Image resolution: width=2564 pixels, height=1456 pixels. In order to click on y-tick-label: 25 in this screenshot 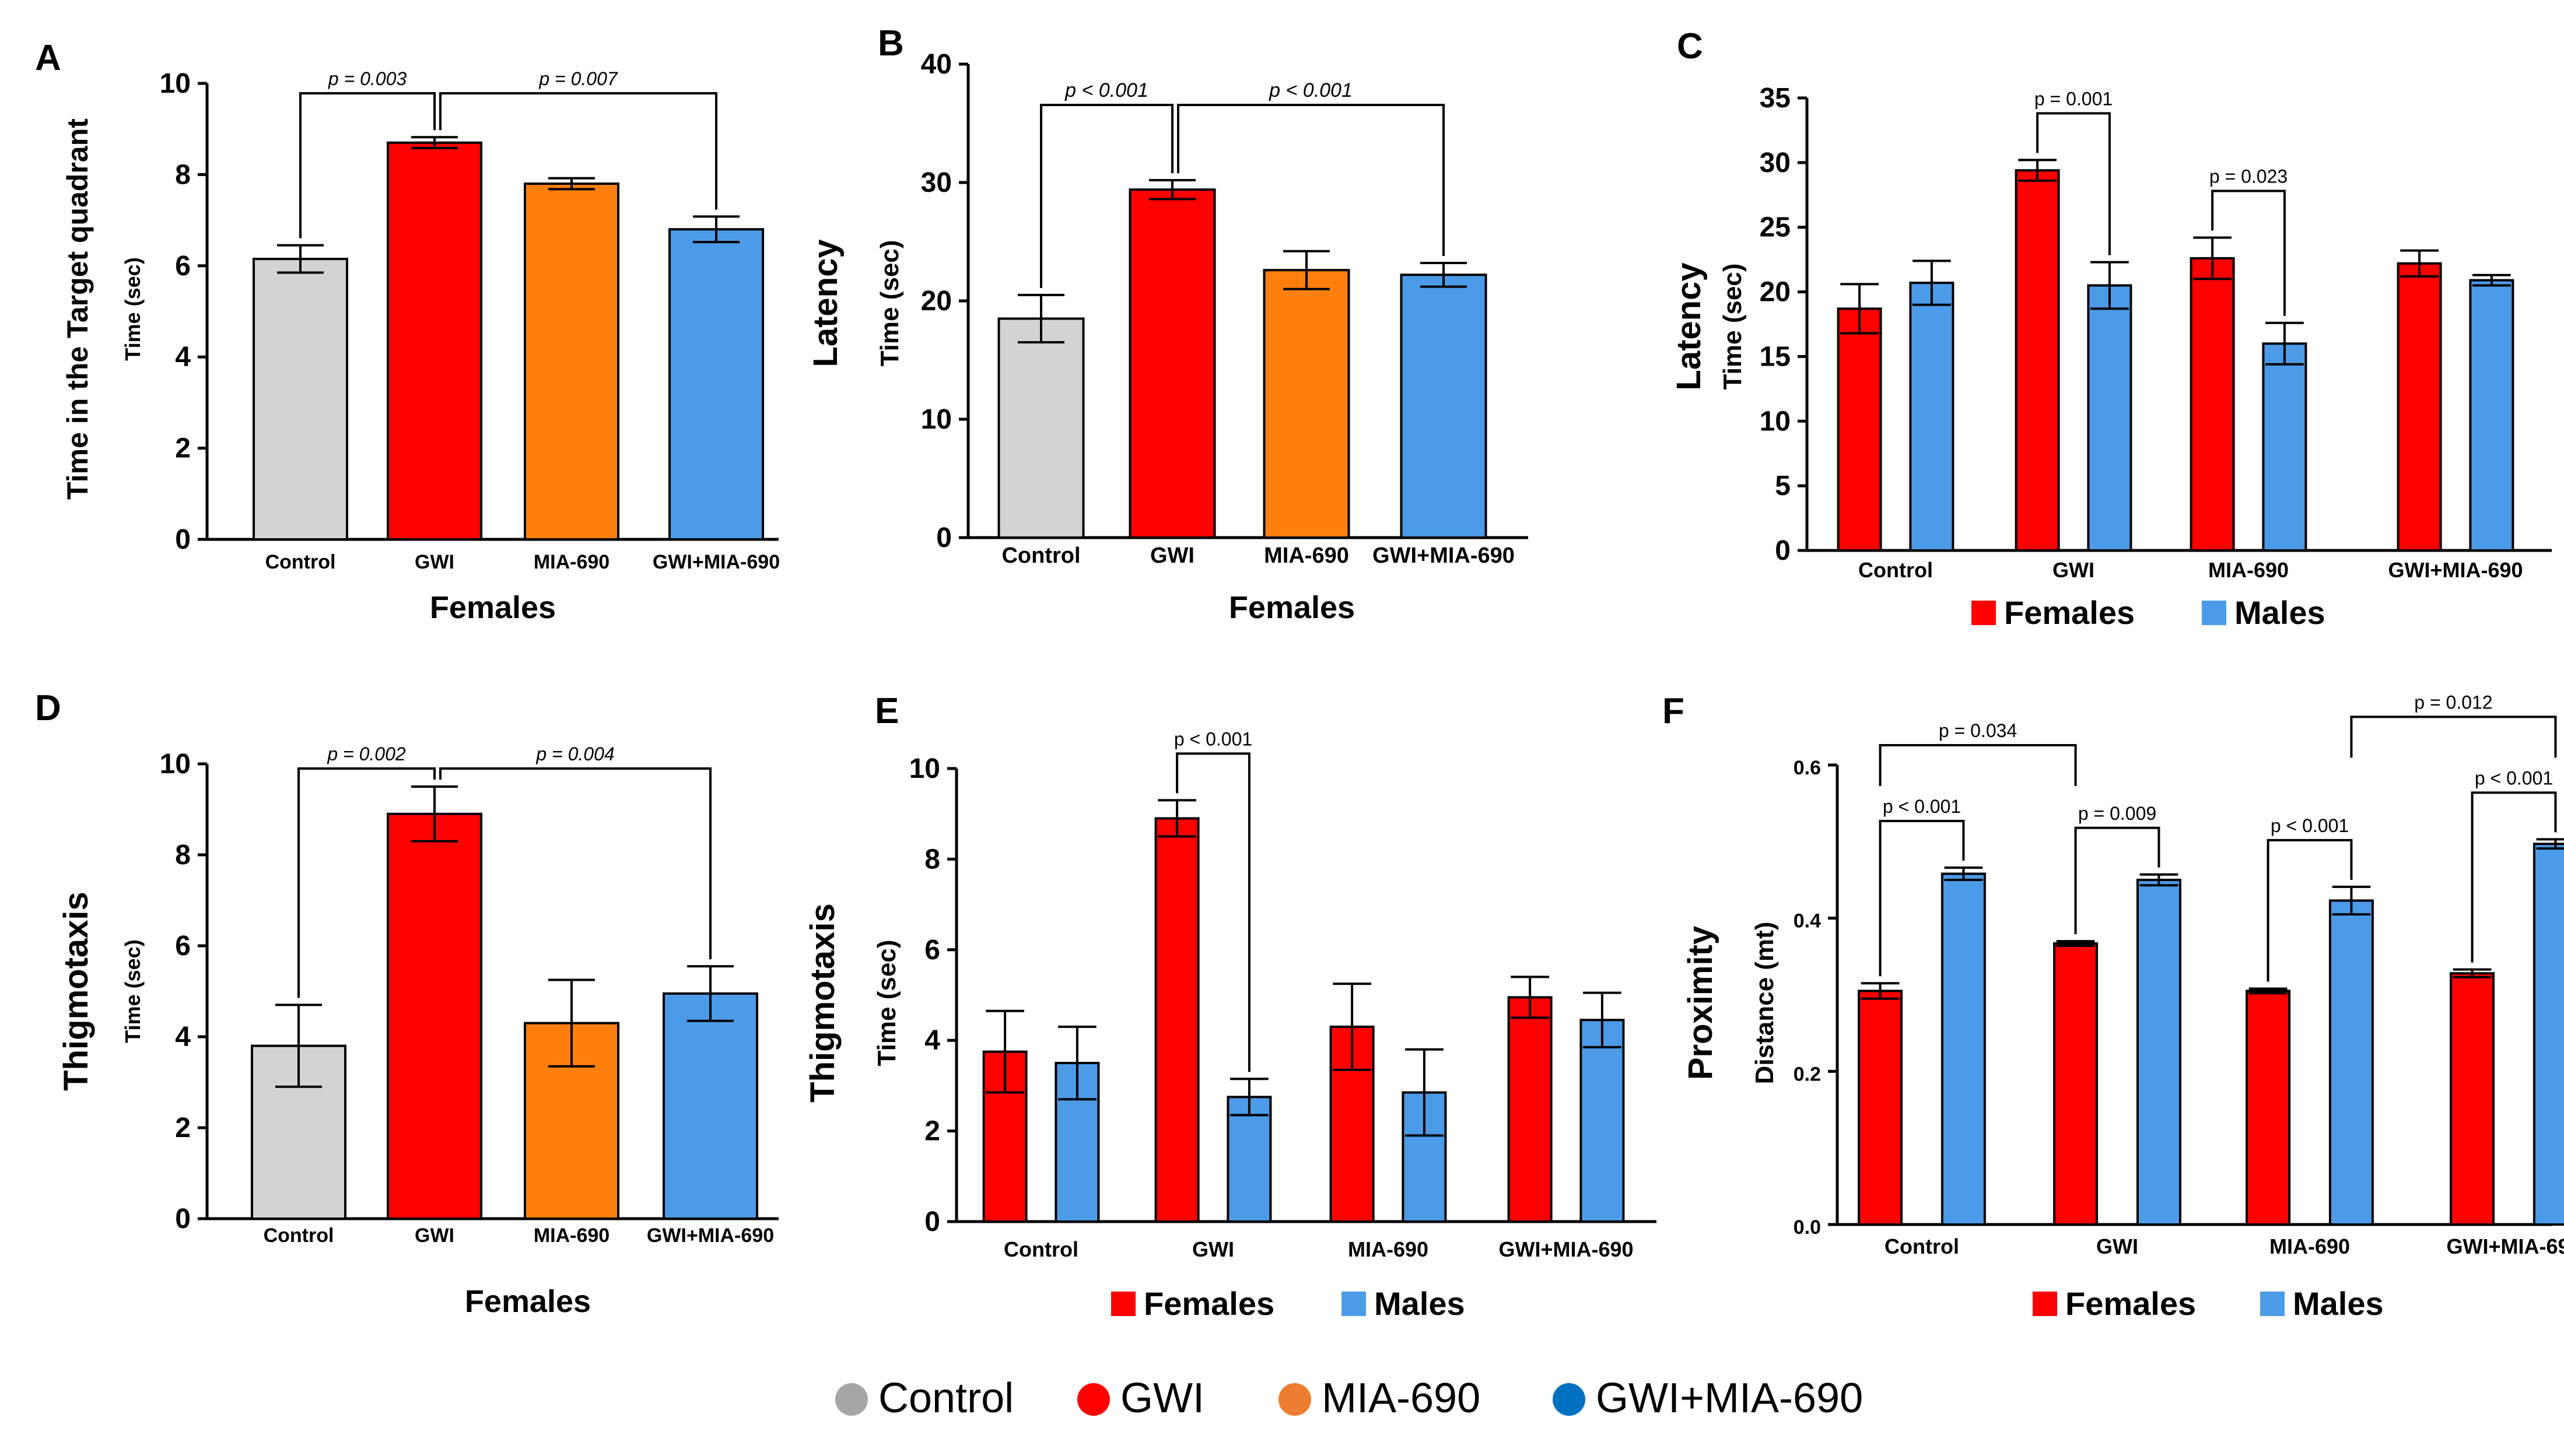, I will do `click(1775, 227)`.